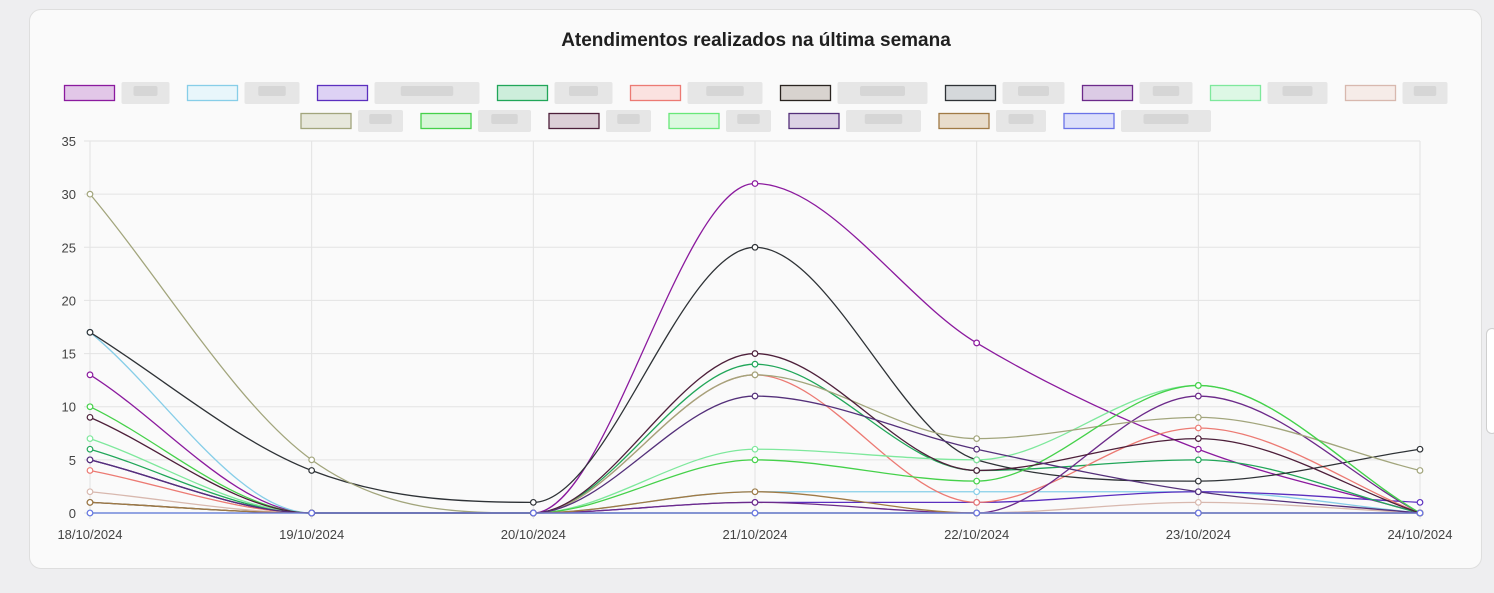  I want to click on legend, so click(755, 107).